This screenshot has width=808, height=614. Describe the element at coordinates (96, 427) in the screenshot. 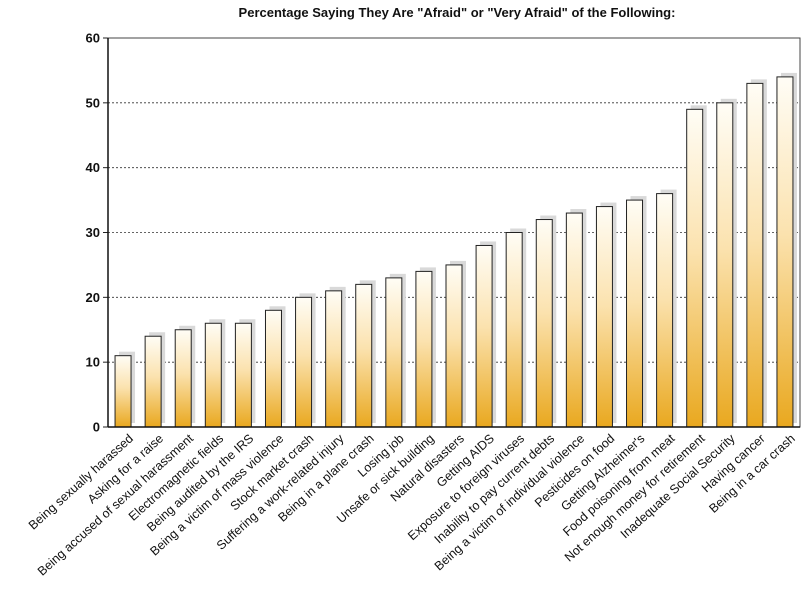

I see `y-tick-label: 0` at that location.